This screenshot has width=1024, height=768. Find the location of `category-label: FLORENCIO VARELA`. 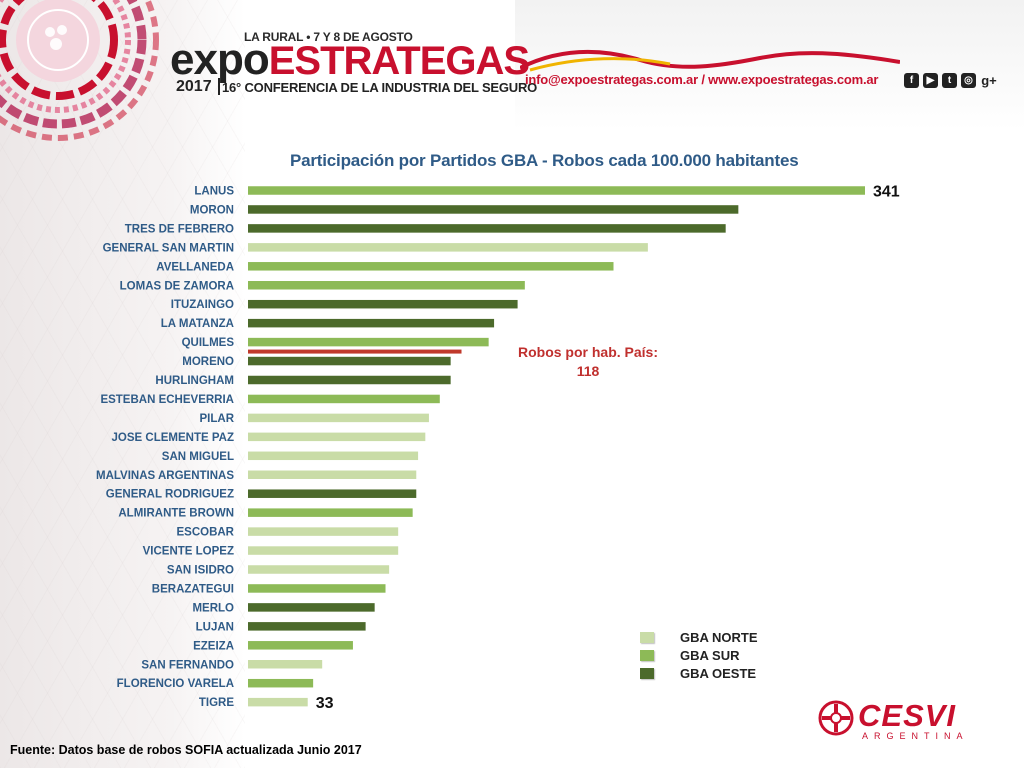

category-label: FLORENCIO VARELA is located at coordinates (175, 684).